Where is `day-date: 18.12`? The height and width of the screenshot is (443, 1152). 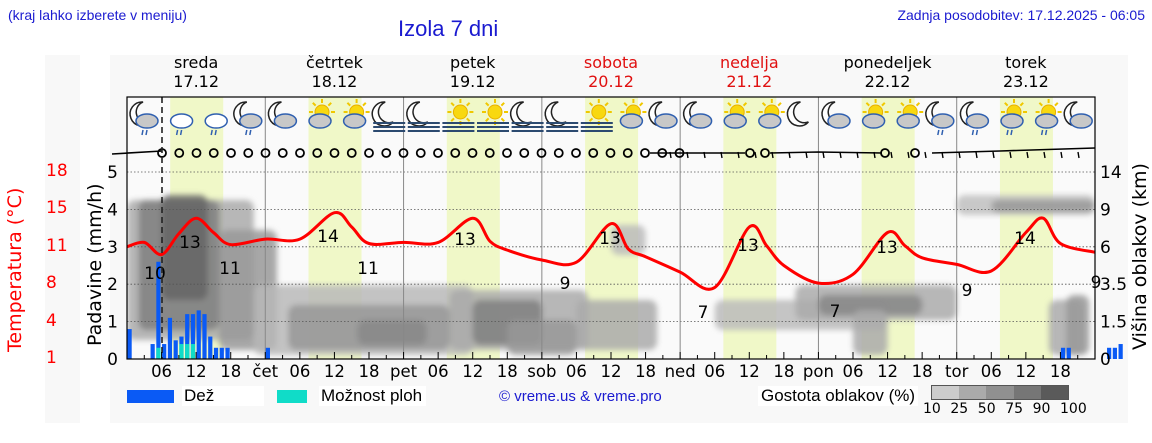 day-date: 18.12 is located at coordinates (334, 81).